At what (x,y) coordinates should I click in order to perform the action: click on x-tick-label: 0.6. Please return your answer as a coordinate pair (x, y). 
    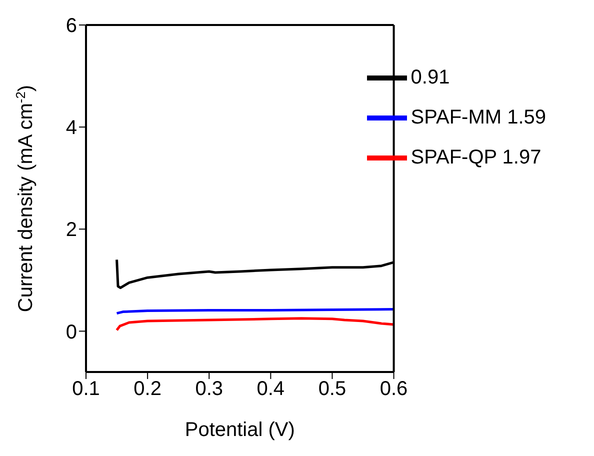
    Looking at the image, I should click on (394, 389).